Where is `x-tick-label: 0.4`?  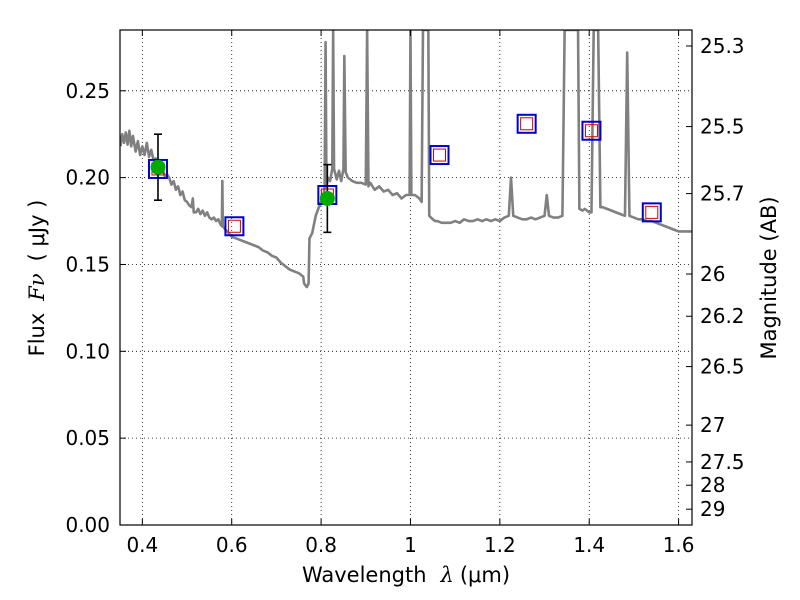
x-tick-label: 0.4 is located at coordinates (142, 545).